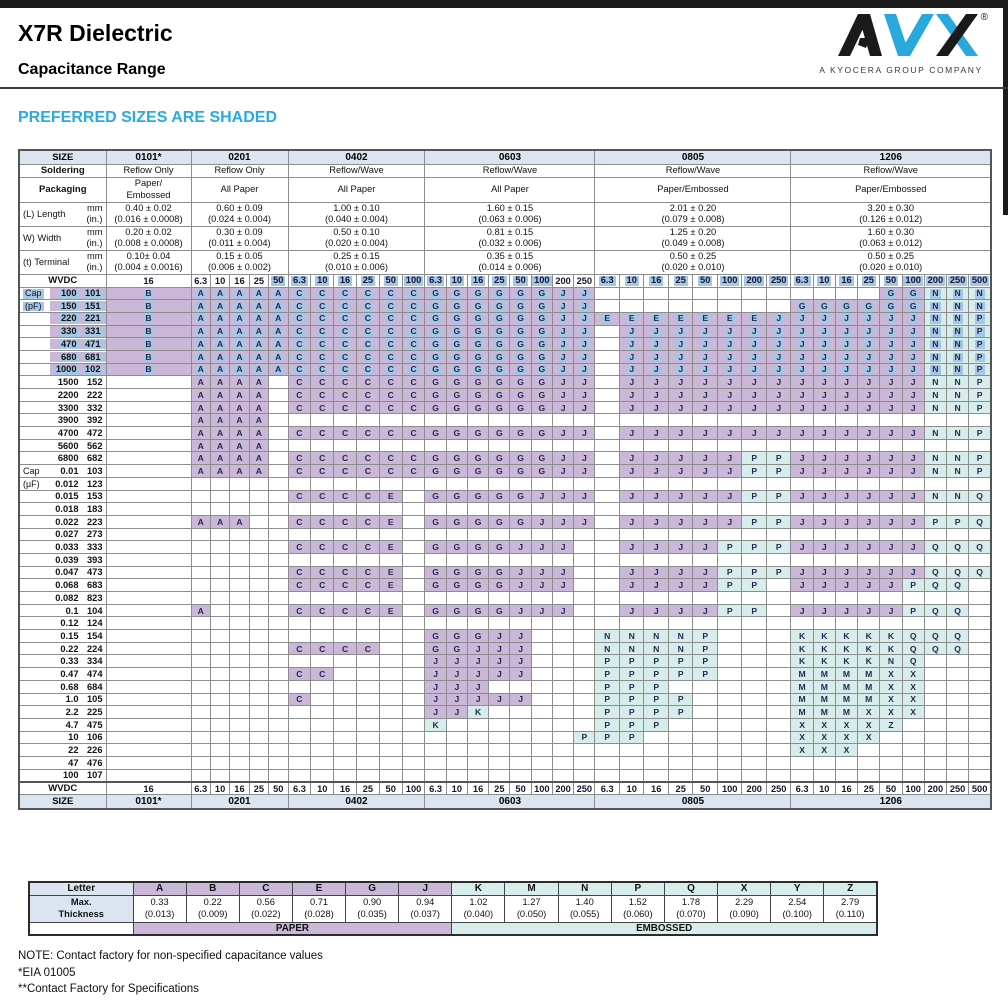  Describe the element at coordinates (92, 344) in the screenshot. I see `cap-code-link: 471` at that location.